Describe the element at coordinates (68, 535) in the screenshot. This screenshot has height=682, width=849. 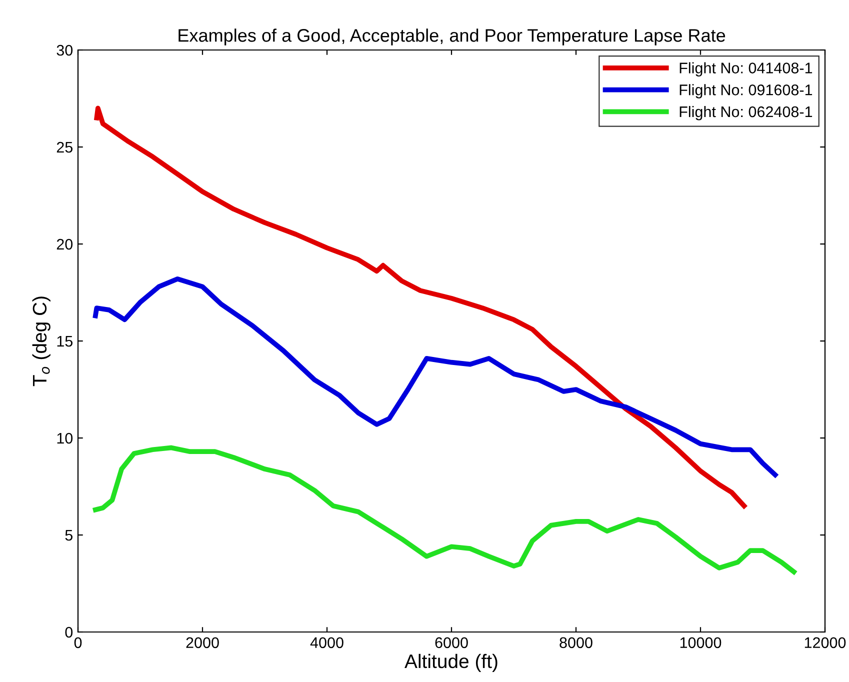
I see `y-tick-label: 5` at that location.